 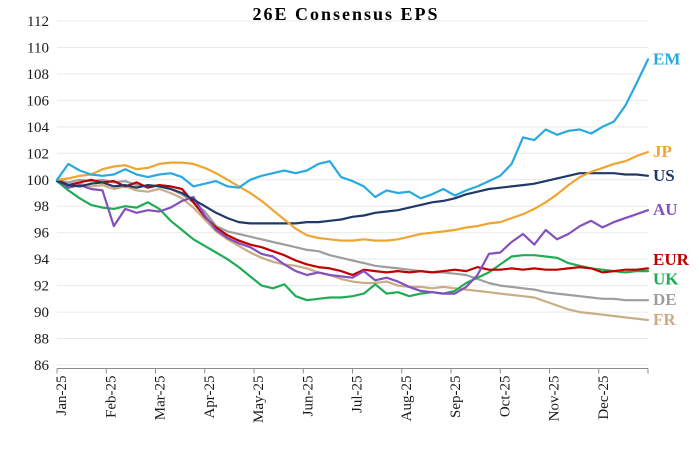 I want to click on series-label-FR: FR, so click(x=664, y=319).